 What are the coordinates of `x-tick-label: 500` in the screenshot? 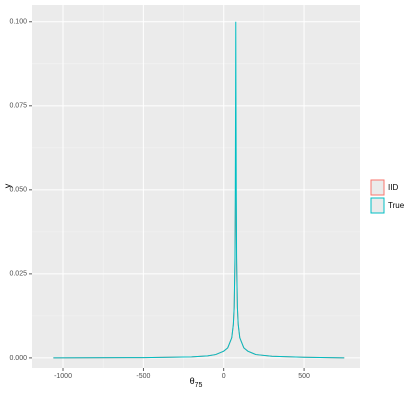 It's located at (304, 376).